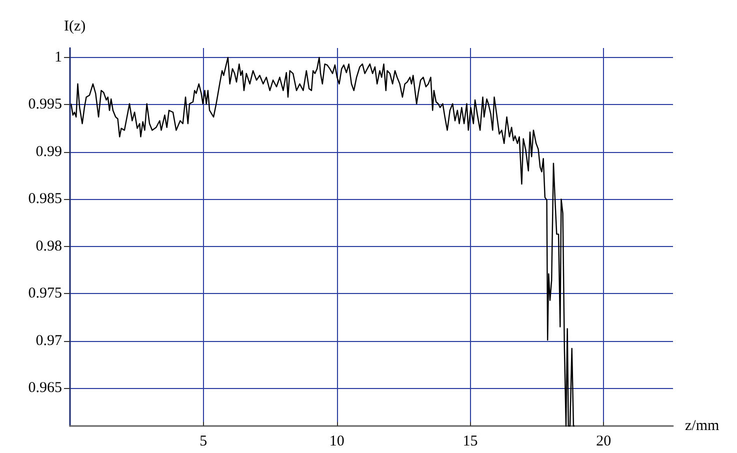 The width and height of the screenshot is (737, 453). Describe the element at coordinates (58, 57) in the screenshot. I see `y-tick-label: 1` at that location.